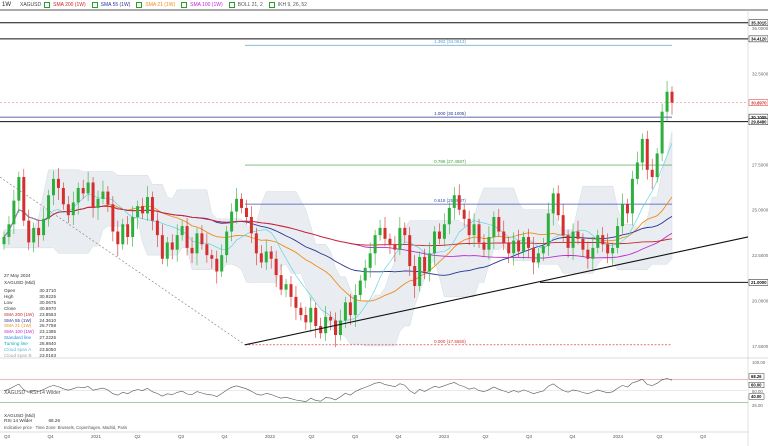 This screenshot has height=446, width=768. Describe the element at coordinates (756, 396) in the screenshot. I see `rsi-tag` at that location.